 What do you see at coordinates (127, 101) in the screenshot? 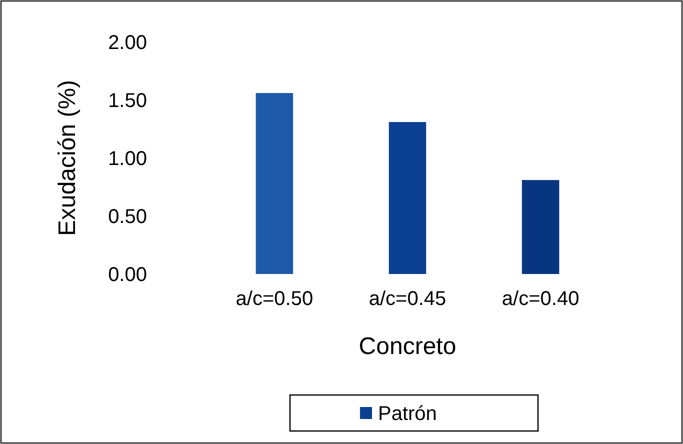
I see `y-tick-label: 1.50` at bounding box center [127, 101].